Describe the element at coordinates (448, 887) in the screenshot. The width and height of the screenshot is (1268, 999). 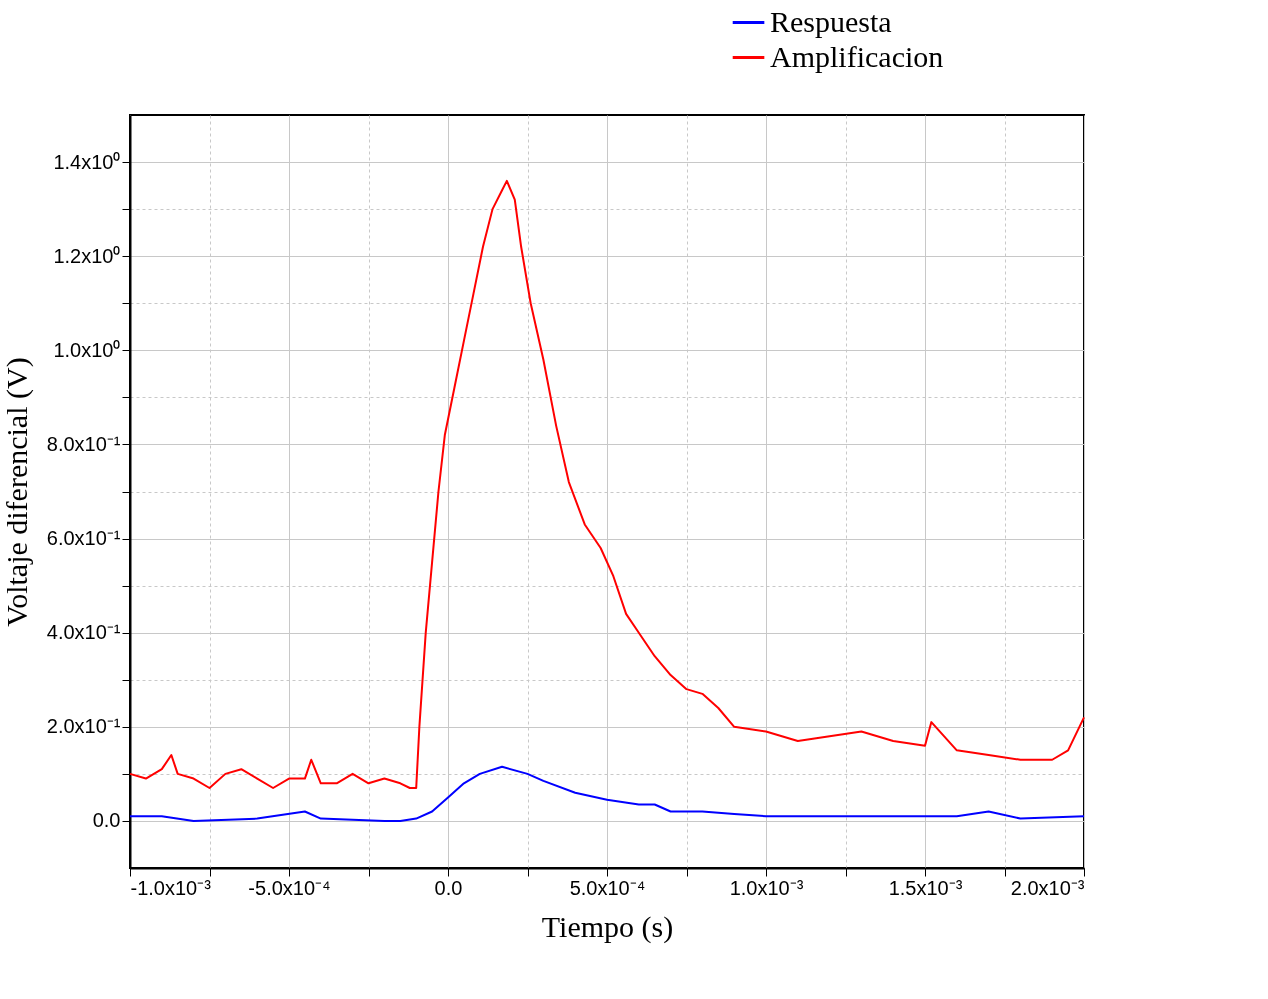
I see `x-tick-label: 0.0` at that location.